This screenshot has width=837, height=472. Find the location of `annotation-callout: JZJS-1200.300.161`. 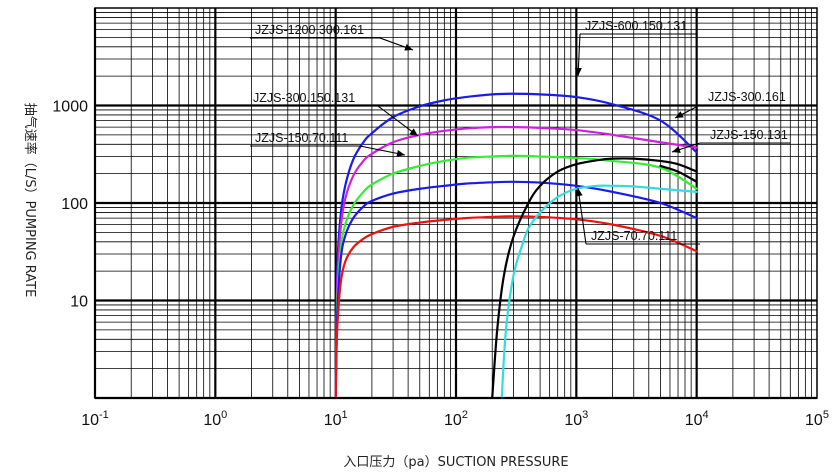

annotation-callout: JZJS-1200.300.161 is located at coordinates (332, 37).